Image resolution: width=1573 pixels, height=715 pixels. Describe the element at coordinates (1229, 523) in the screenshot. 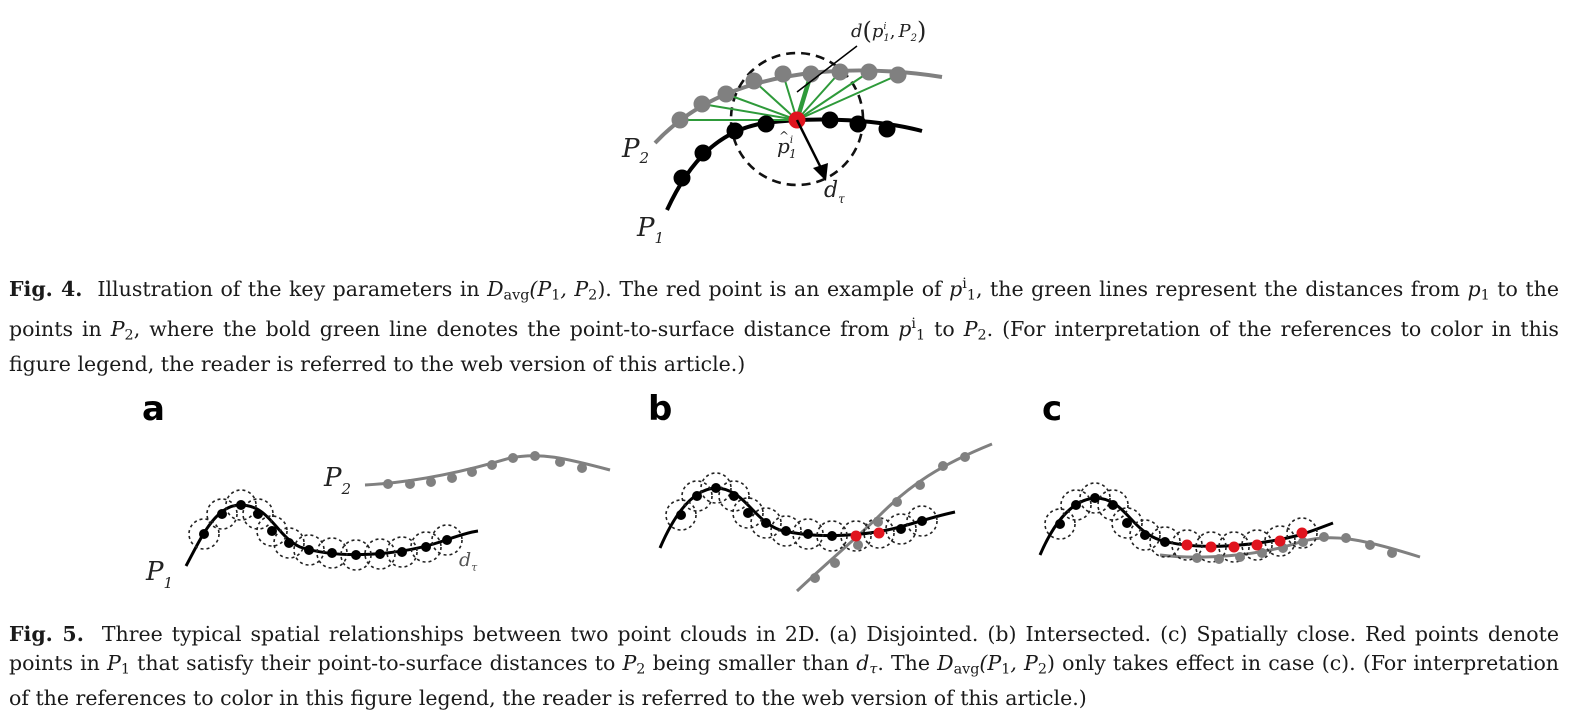

I see `panel-c` at that location.